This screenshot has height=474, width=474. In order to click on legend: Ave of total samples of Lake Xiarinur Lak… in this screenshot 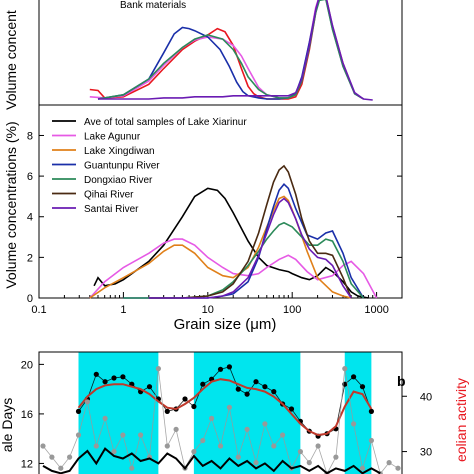, I will do `click(149, 166)`.